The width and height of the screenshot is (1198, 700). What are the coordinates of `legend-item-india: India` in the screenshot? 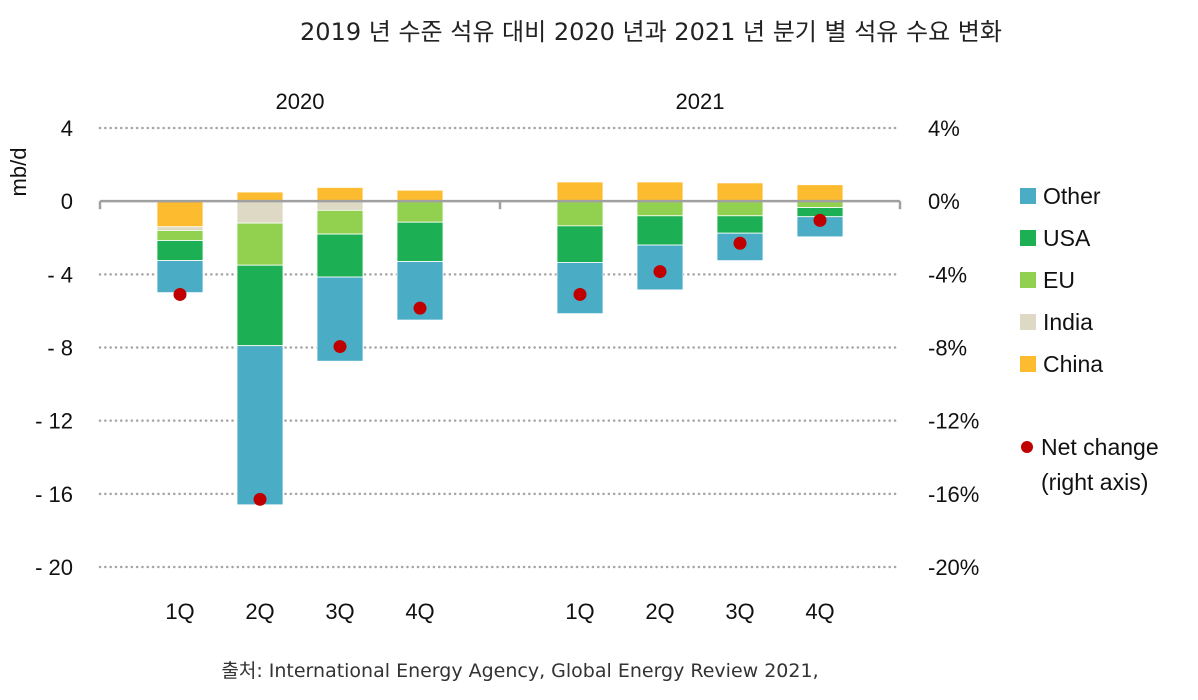 It's located at (1056, 322).